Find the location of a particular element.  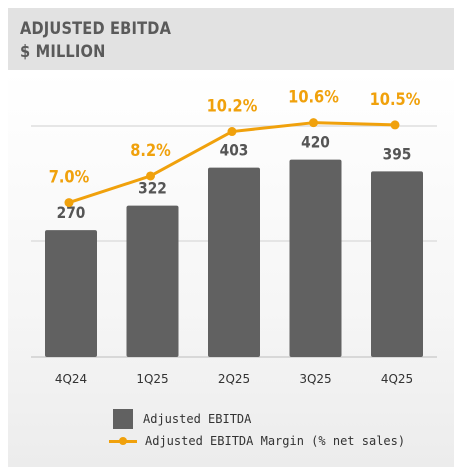

legend-item-bar: Adjusted EBITDA is located at coordinates (182, 419).